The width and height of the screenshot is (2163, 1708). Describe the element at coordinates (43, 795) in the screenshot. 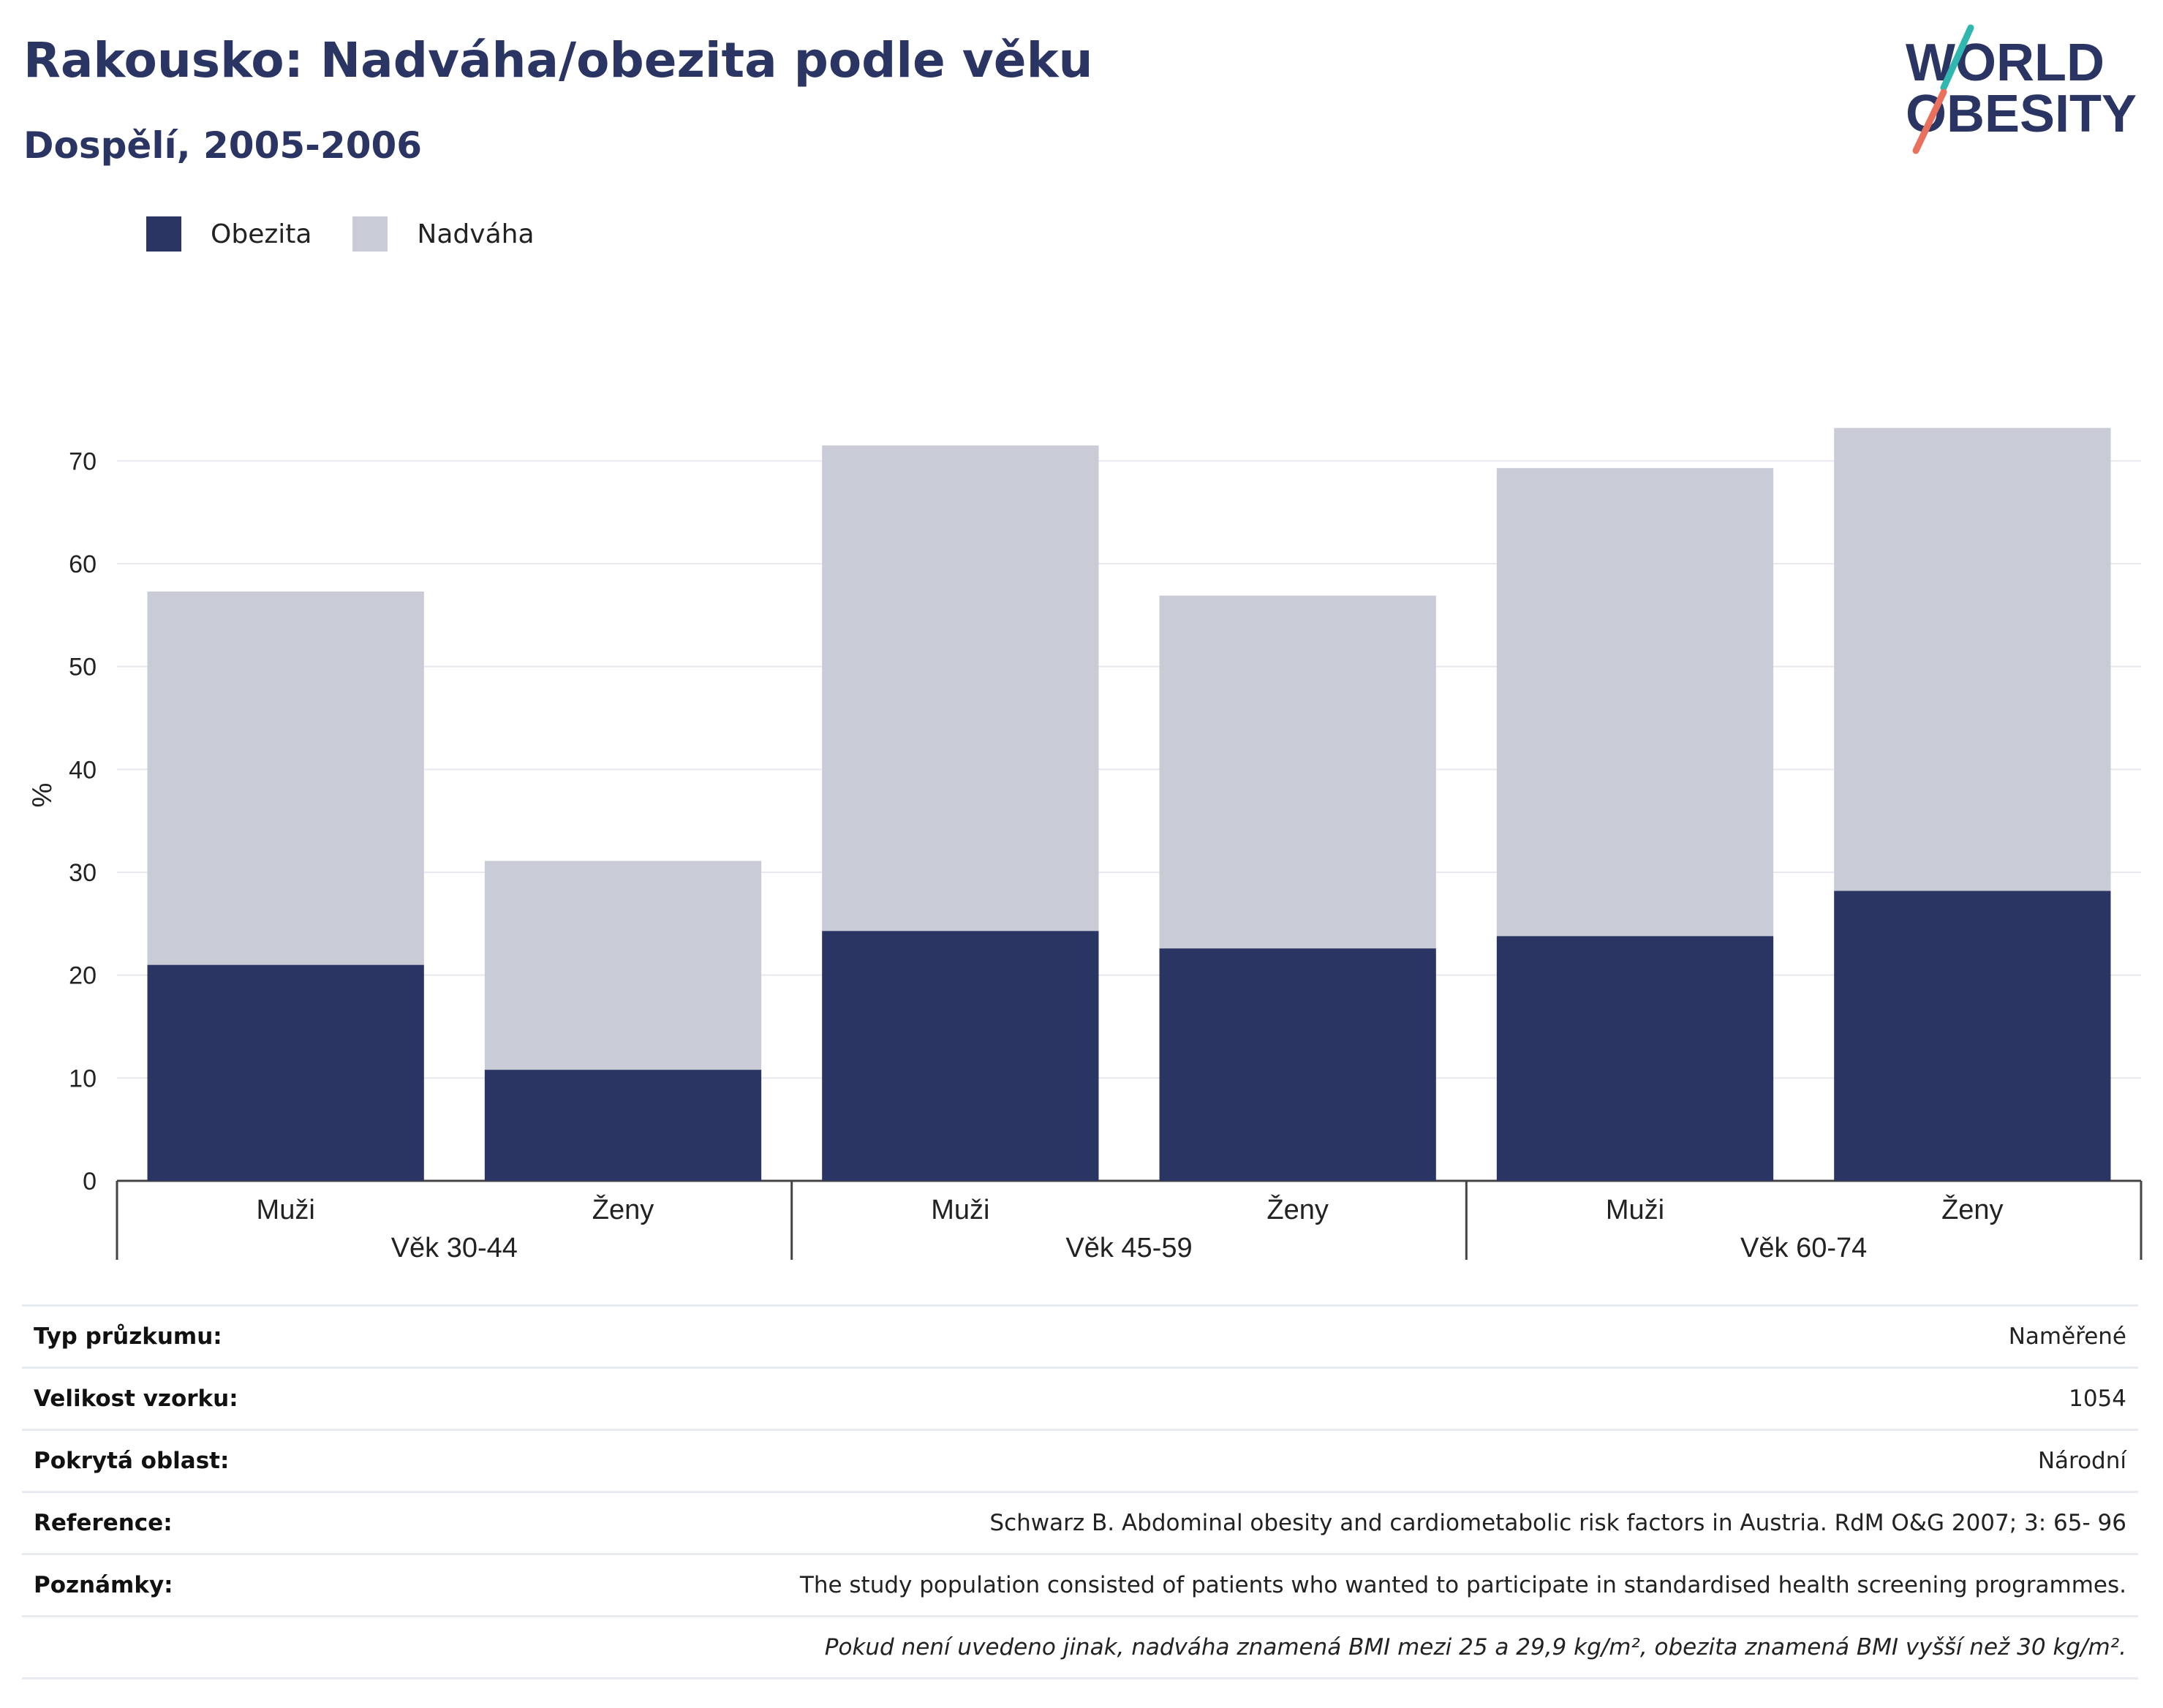

I see `y-axis-label: %` at that location.